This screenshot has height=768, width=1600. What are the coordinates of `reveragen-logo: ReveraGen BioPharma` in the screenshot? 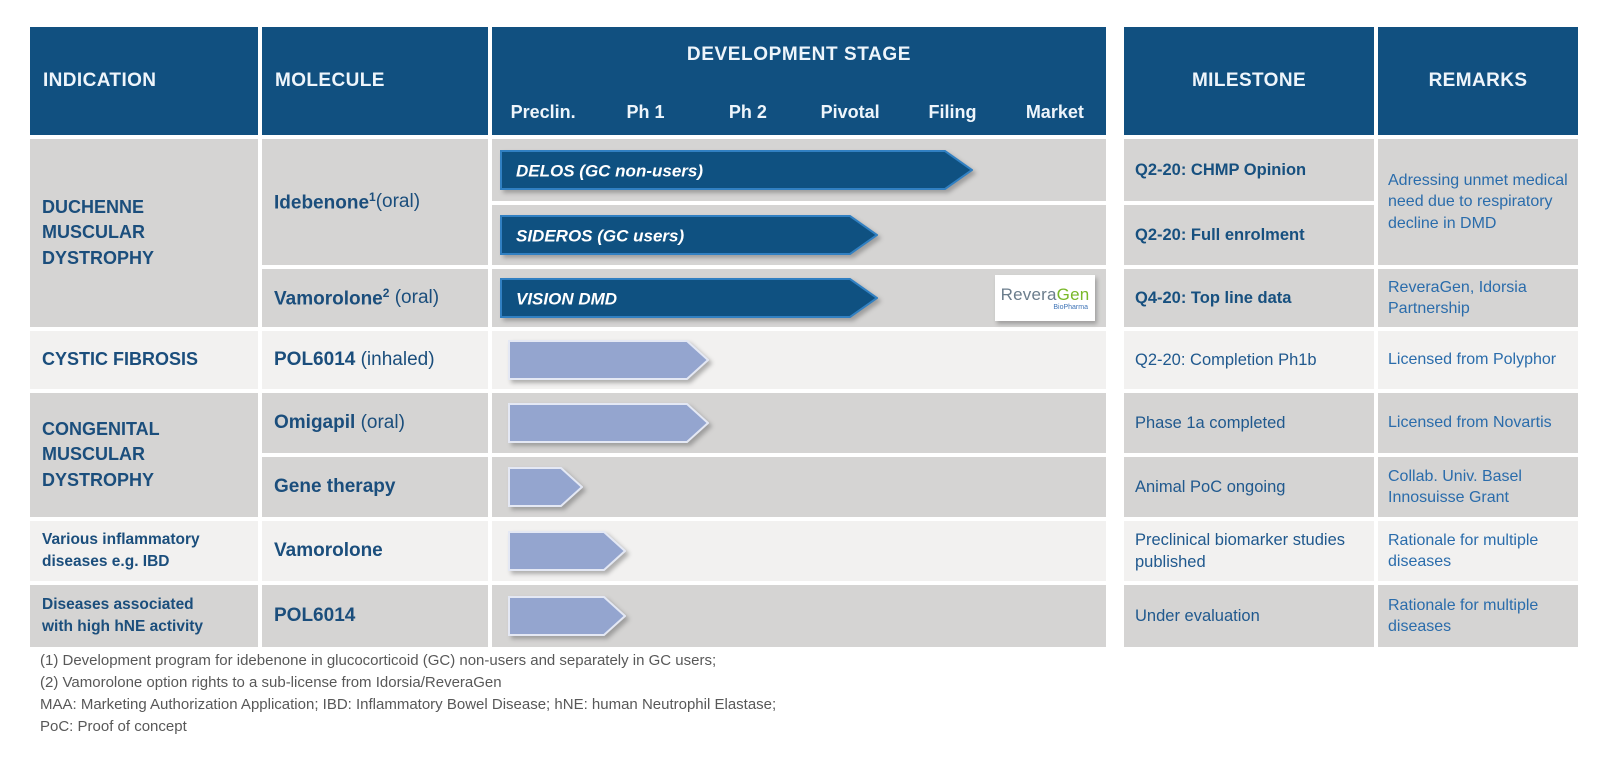 It's located at (1045, 298).